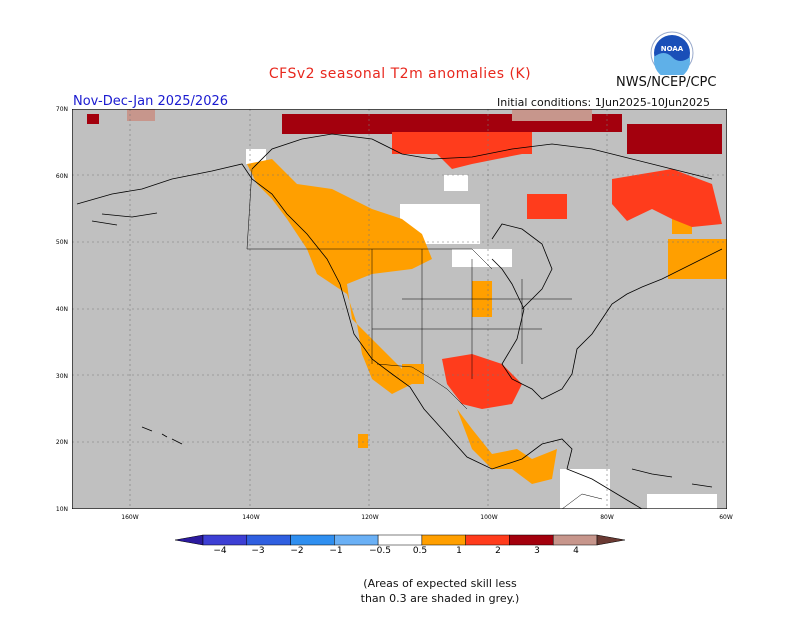 The image size is (800, 618). I want to click on lon-label-140w: 140W, so click(251, 517).